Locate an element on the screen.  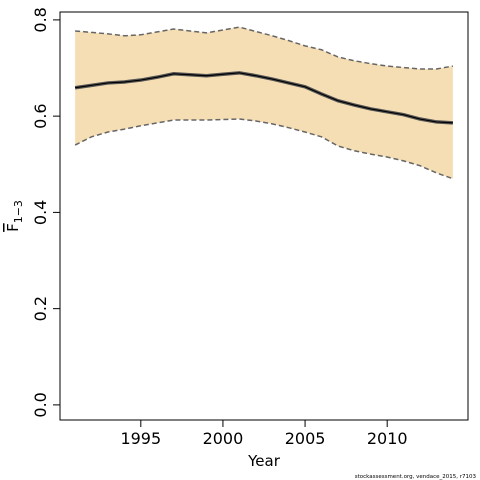
y-tick-label: 0.0 is located at coordinates (40, 404).